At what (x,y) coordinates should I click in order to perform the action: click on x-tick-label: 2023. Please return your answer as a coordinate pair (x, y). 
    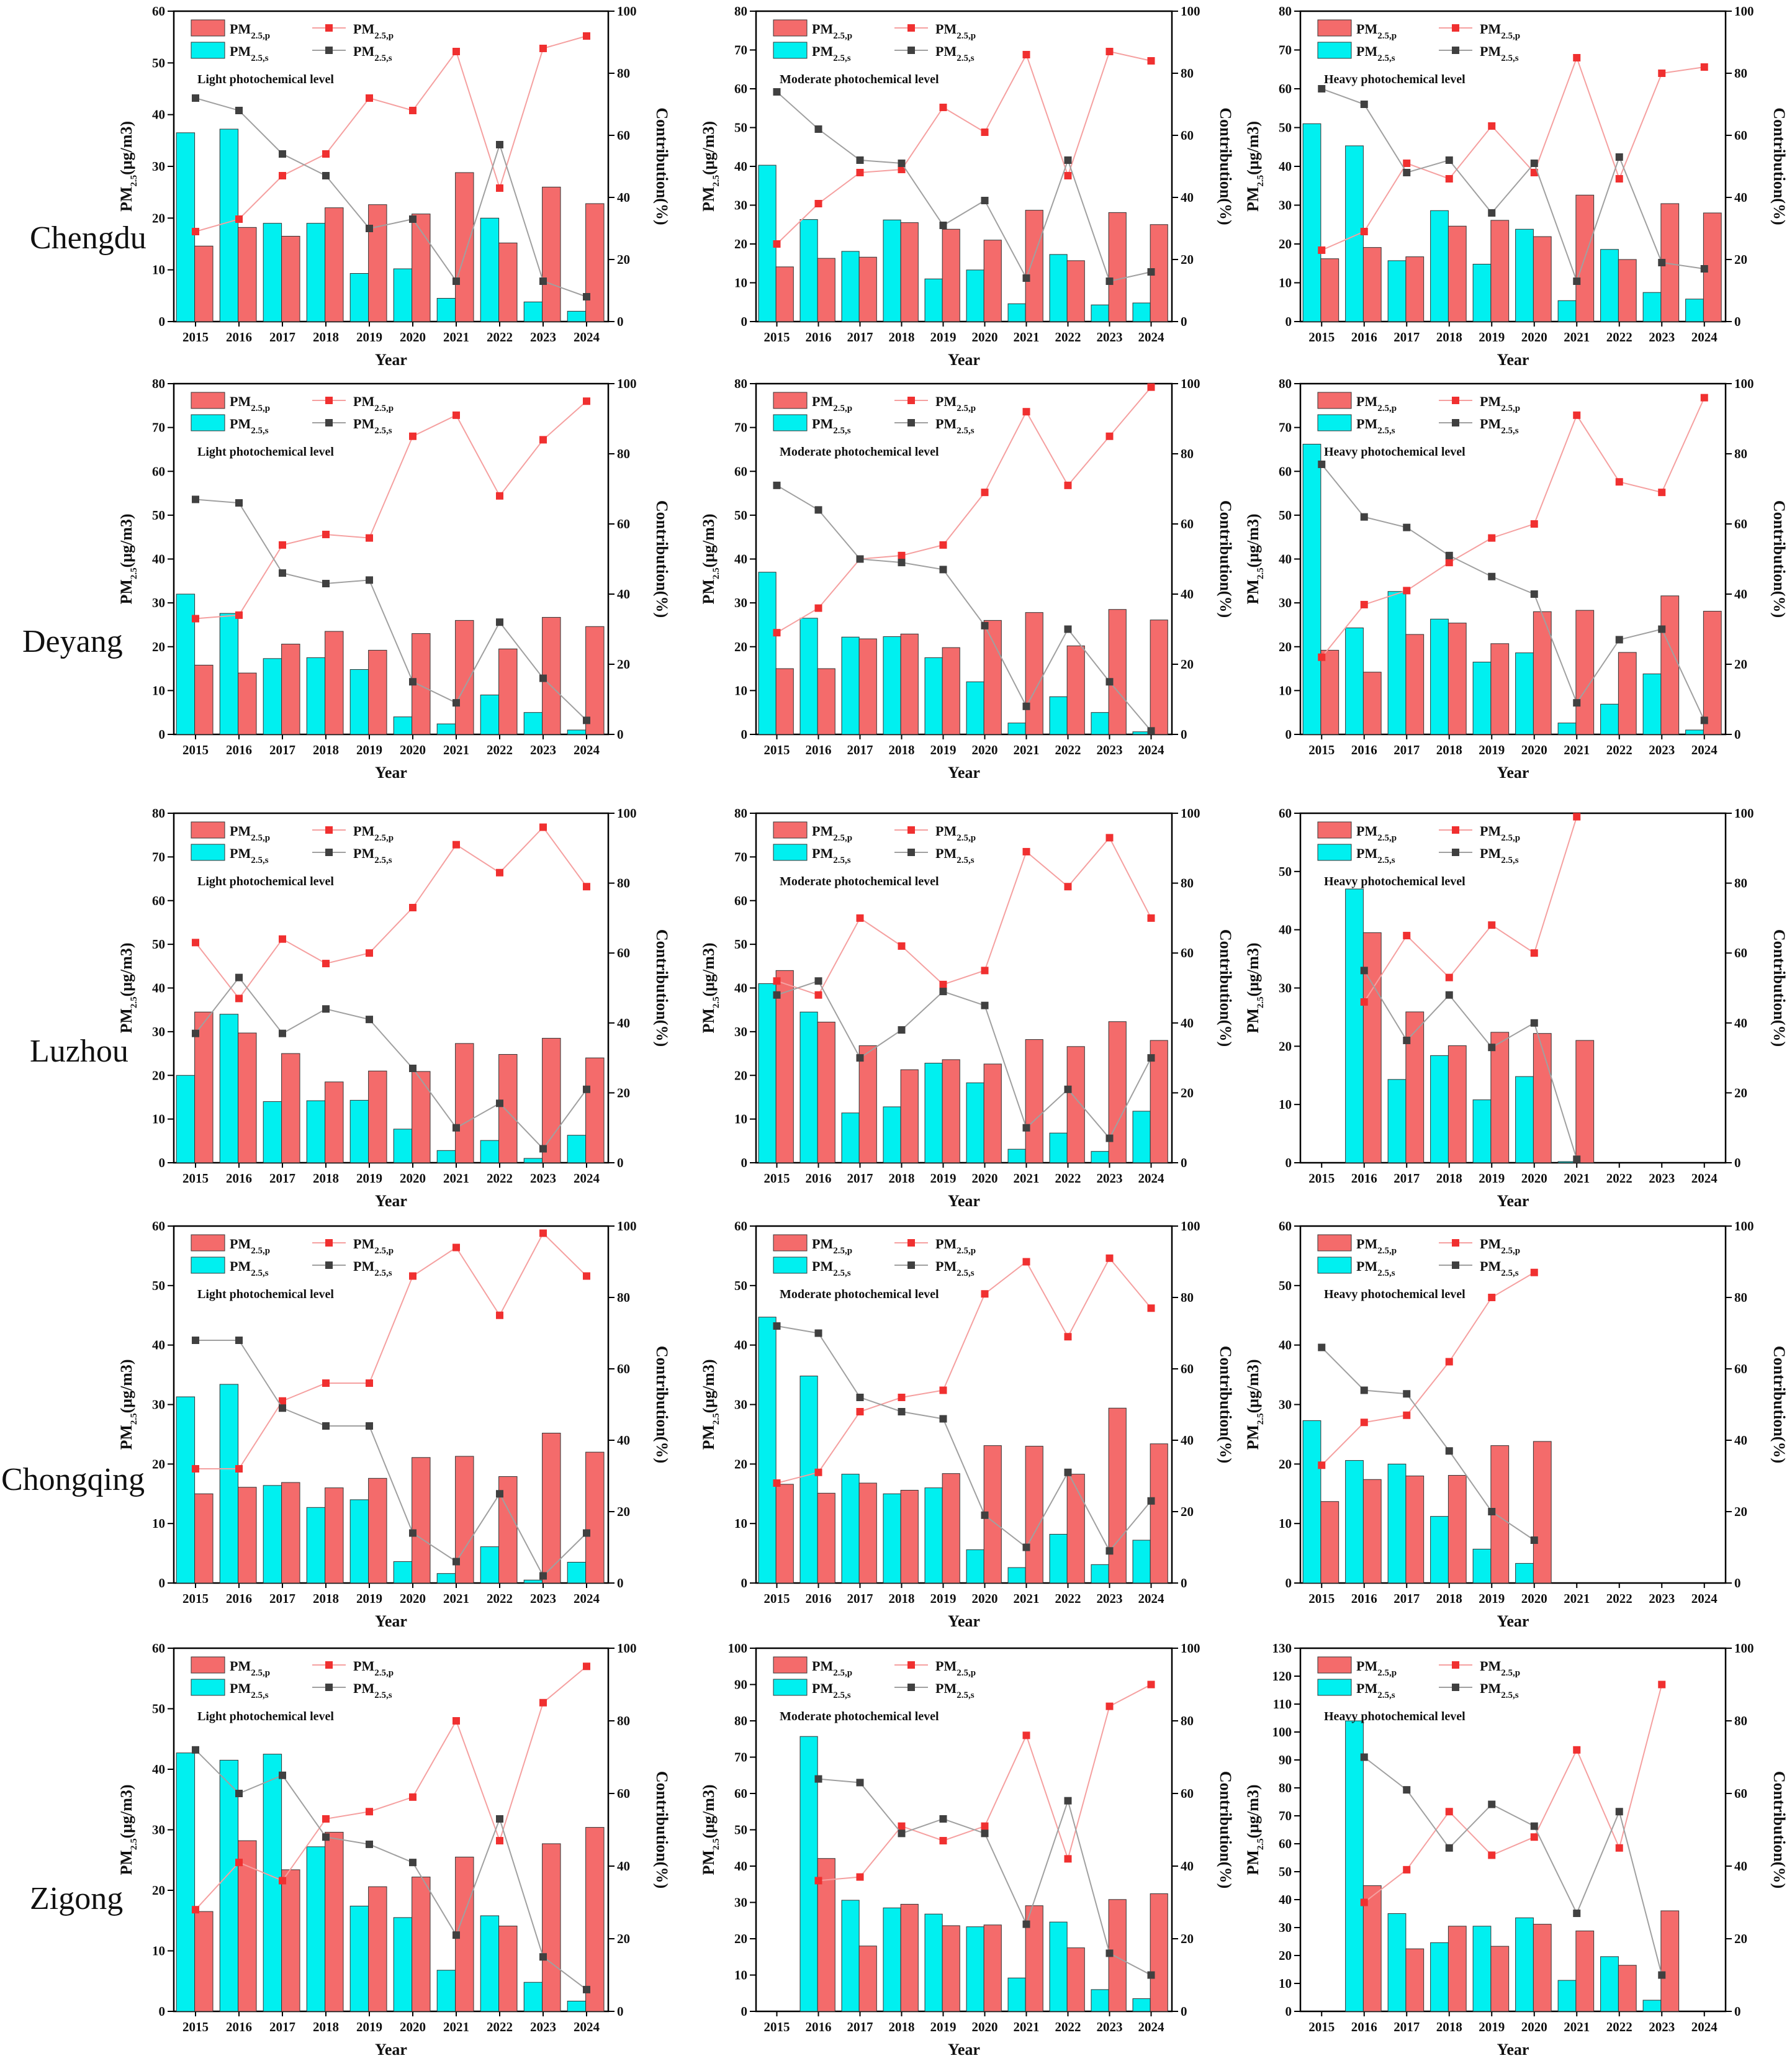
    Looking at the image, I should click on (543, 750).